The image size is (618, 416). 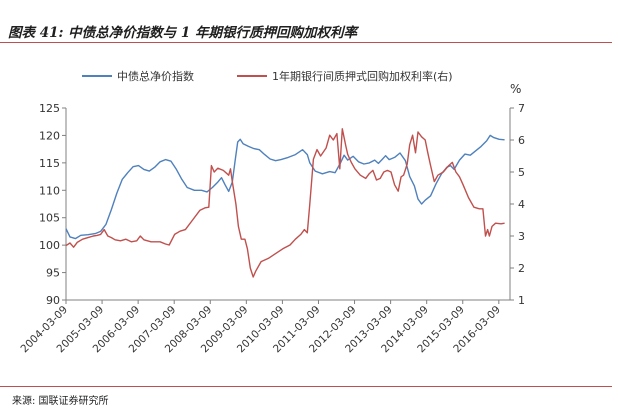 What do you see at coordinates (521, 108) in the screenshot?
I see `right-tick-label: 7` at bounding box center [521, 108].